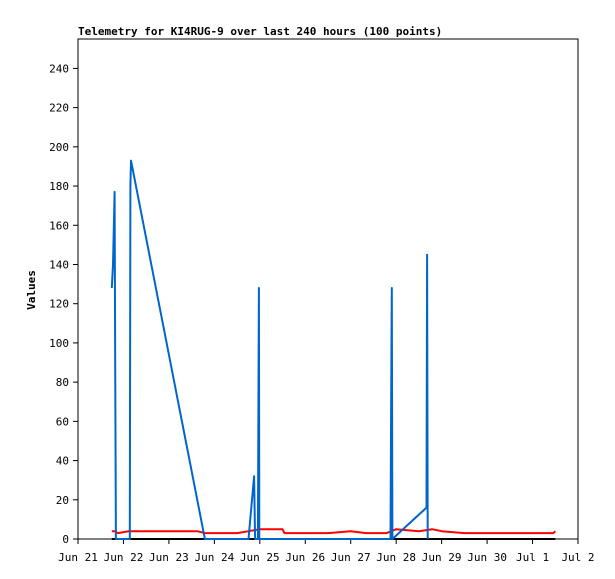 This screenshot has width=615, height=579. Describe the element at coordinates (442, 557) in the screenshot. I see `x-tick-label: Jun 29` at that location.